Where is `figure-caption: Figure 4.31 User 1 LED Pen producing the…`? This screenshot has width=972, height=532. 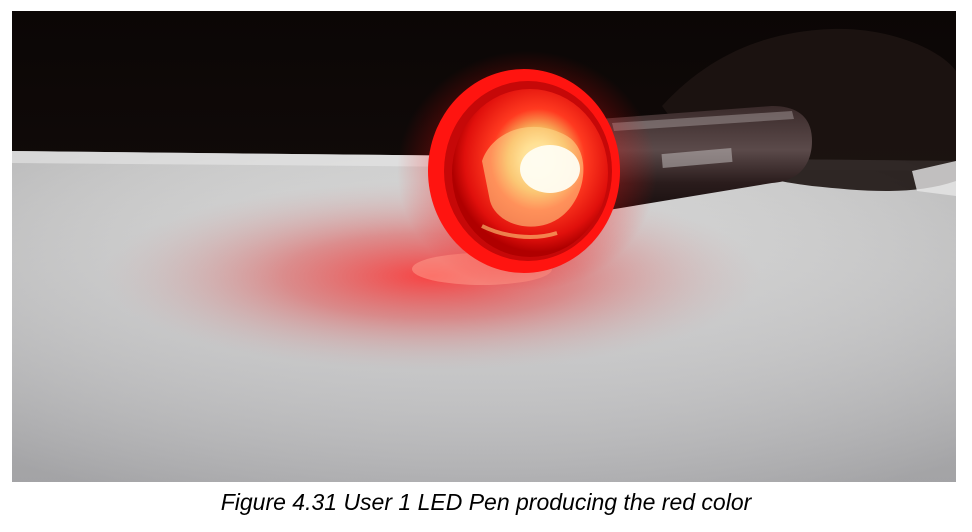 figure-caption: Figure 4.31 User 1 LED Pen producing the… is located at coordinates (486, 502).